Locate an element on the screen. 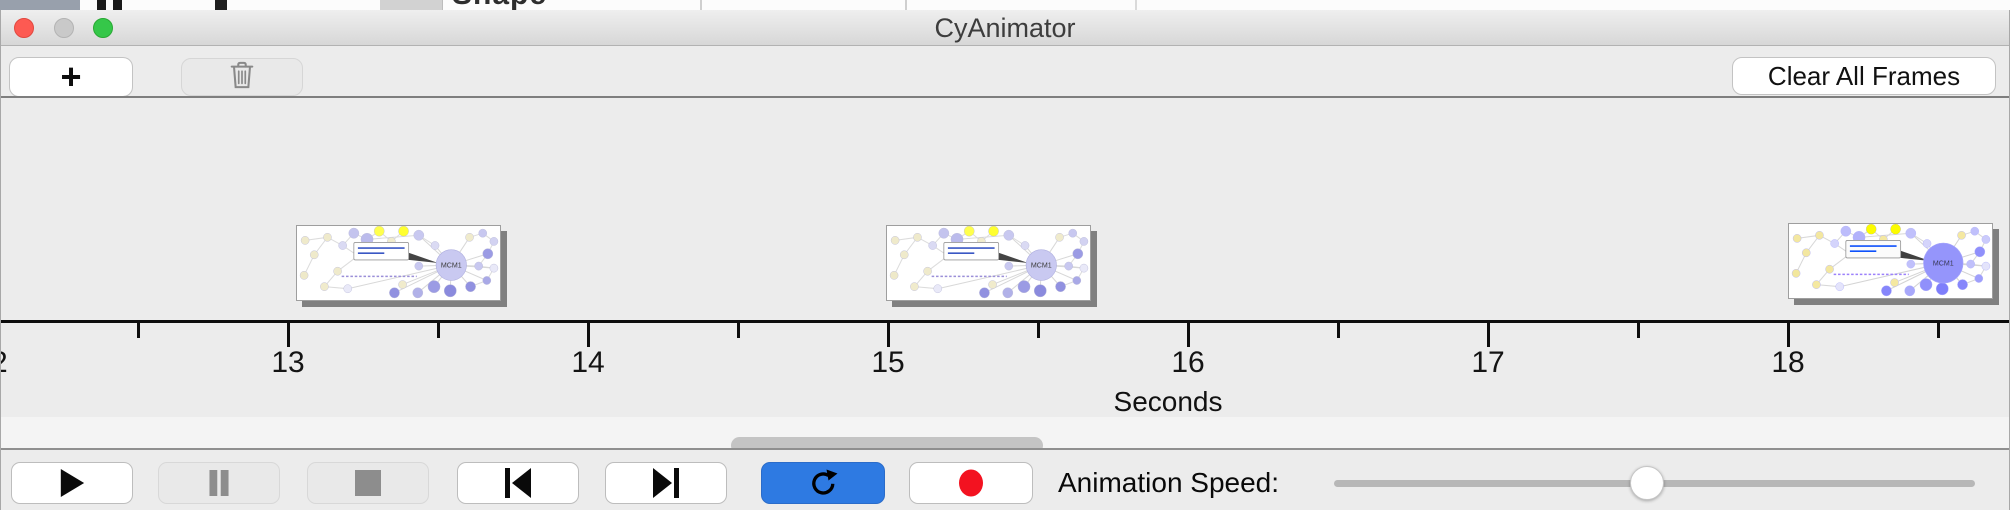 This screenshot has width=2010, height=510. axis-tick-label: 13 is located at coordinates (288, 362).